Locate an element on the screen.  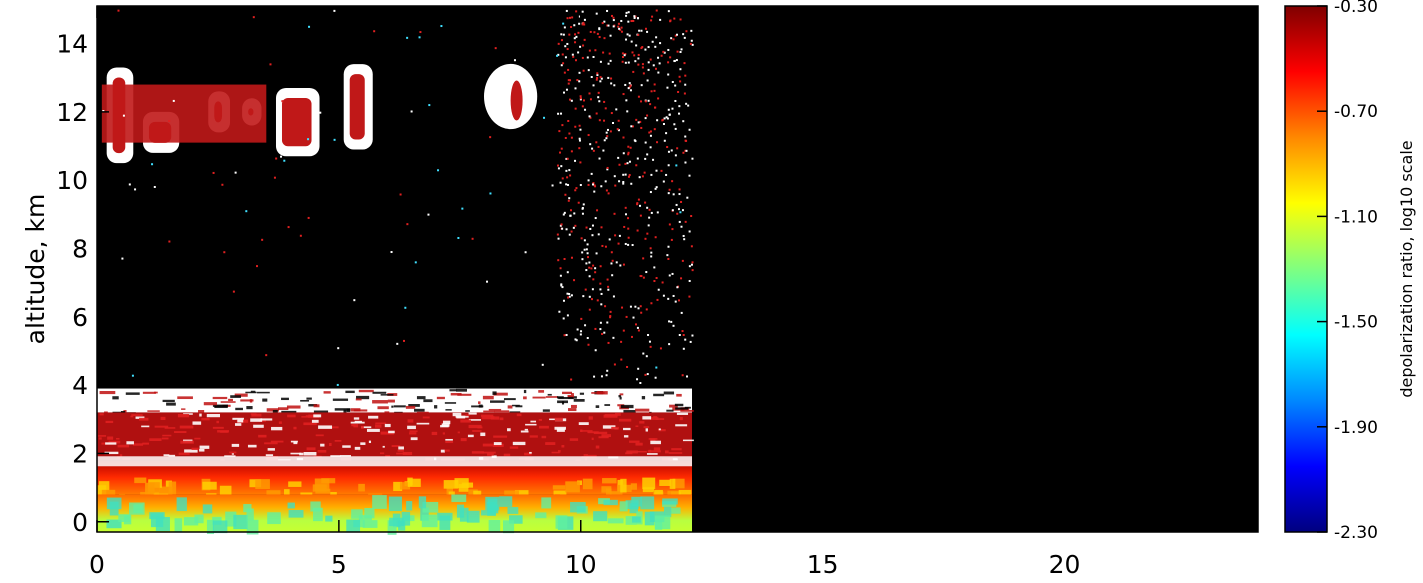
x-tick-label: 0 is located at coordinates (97, 564).